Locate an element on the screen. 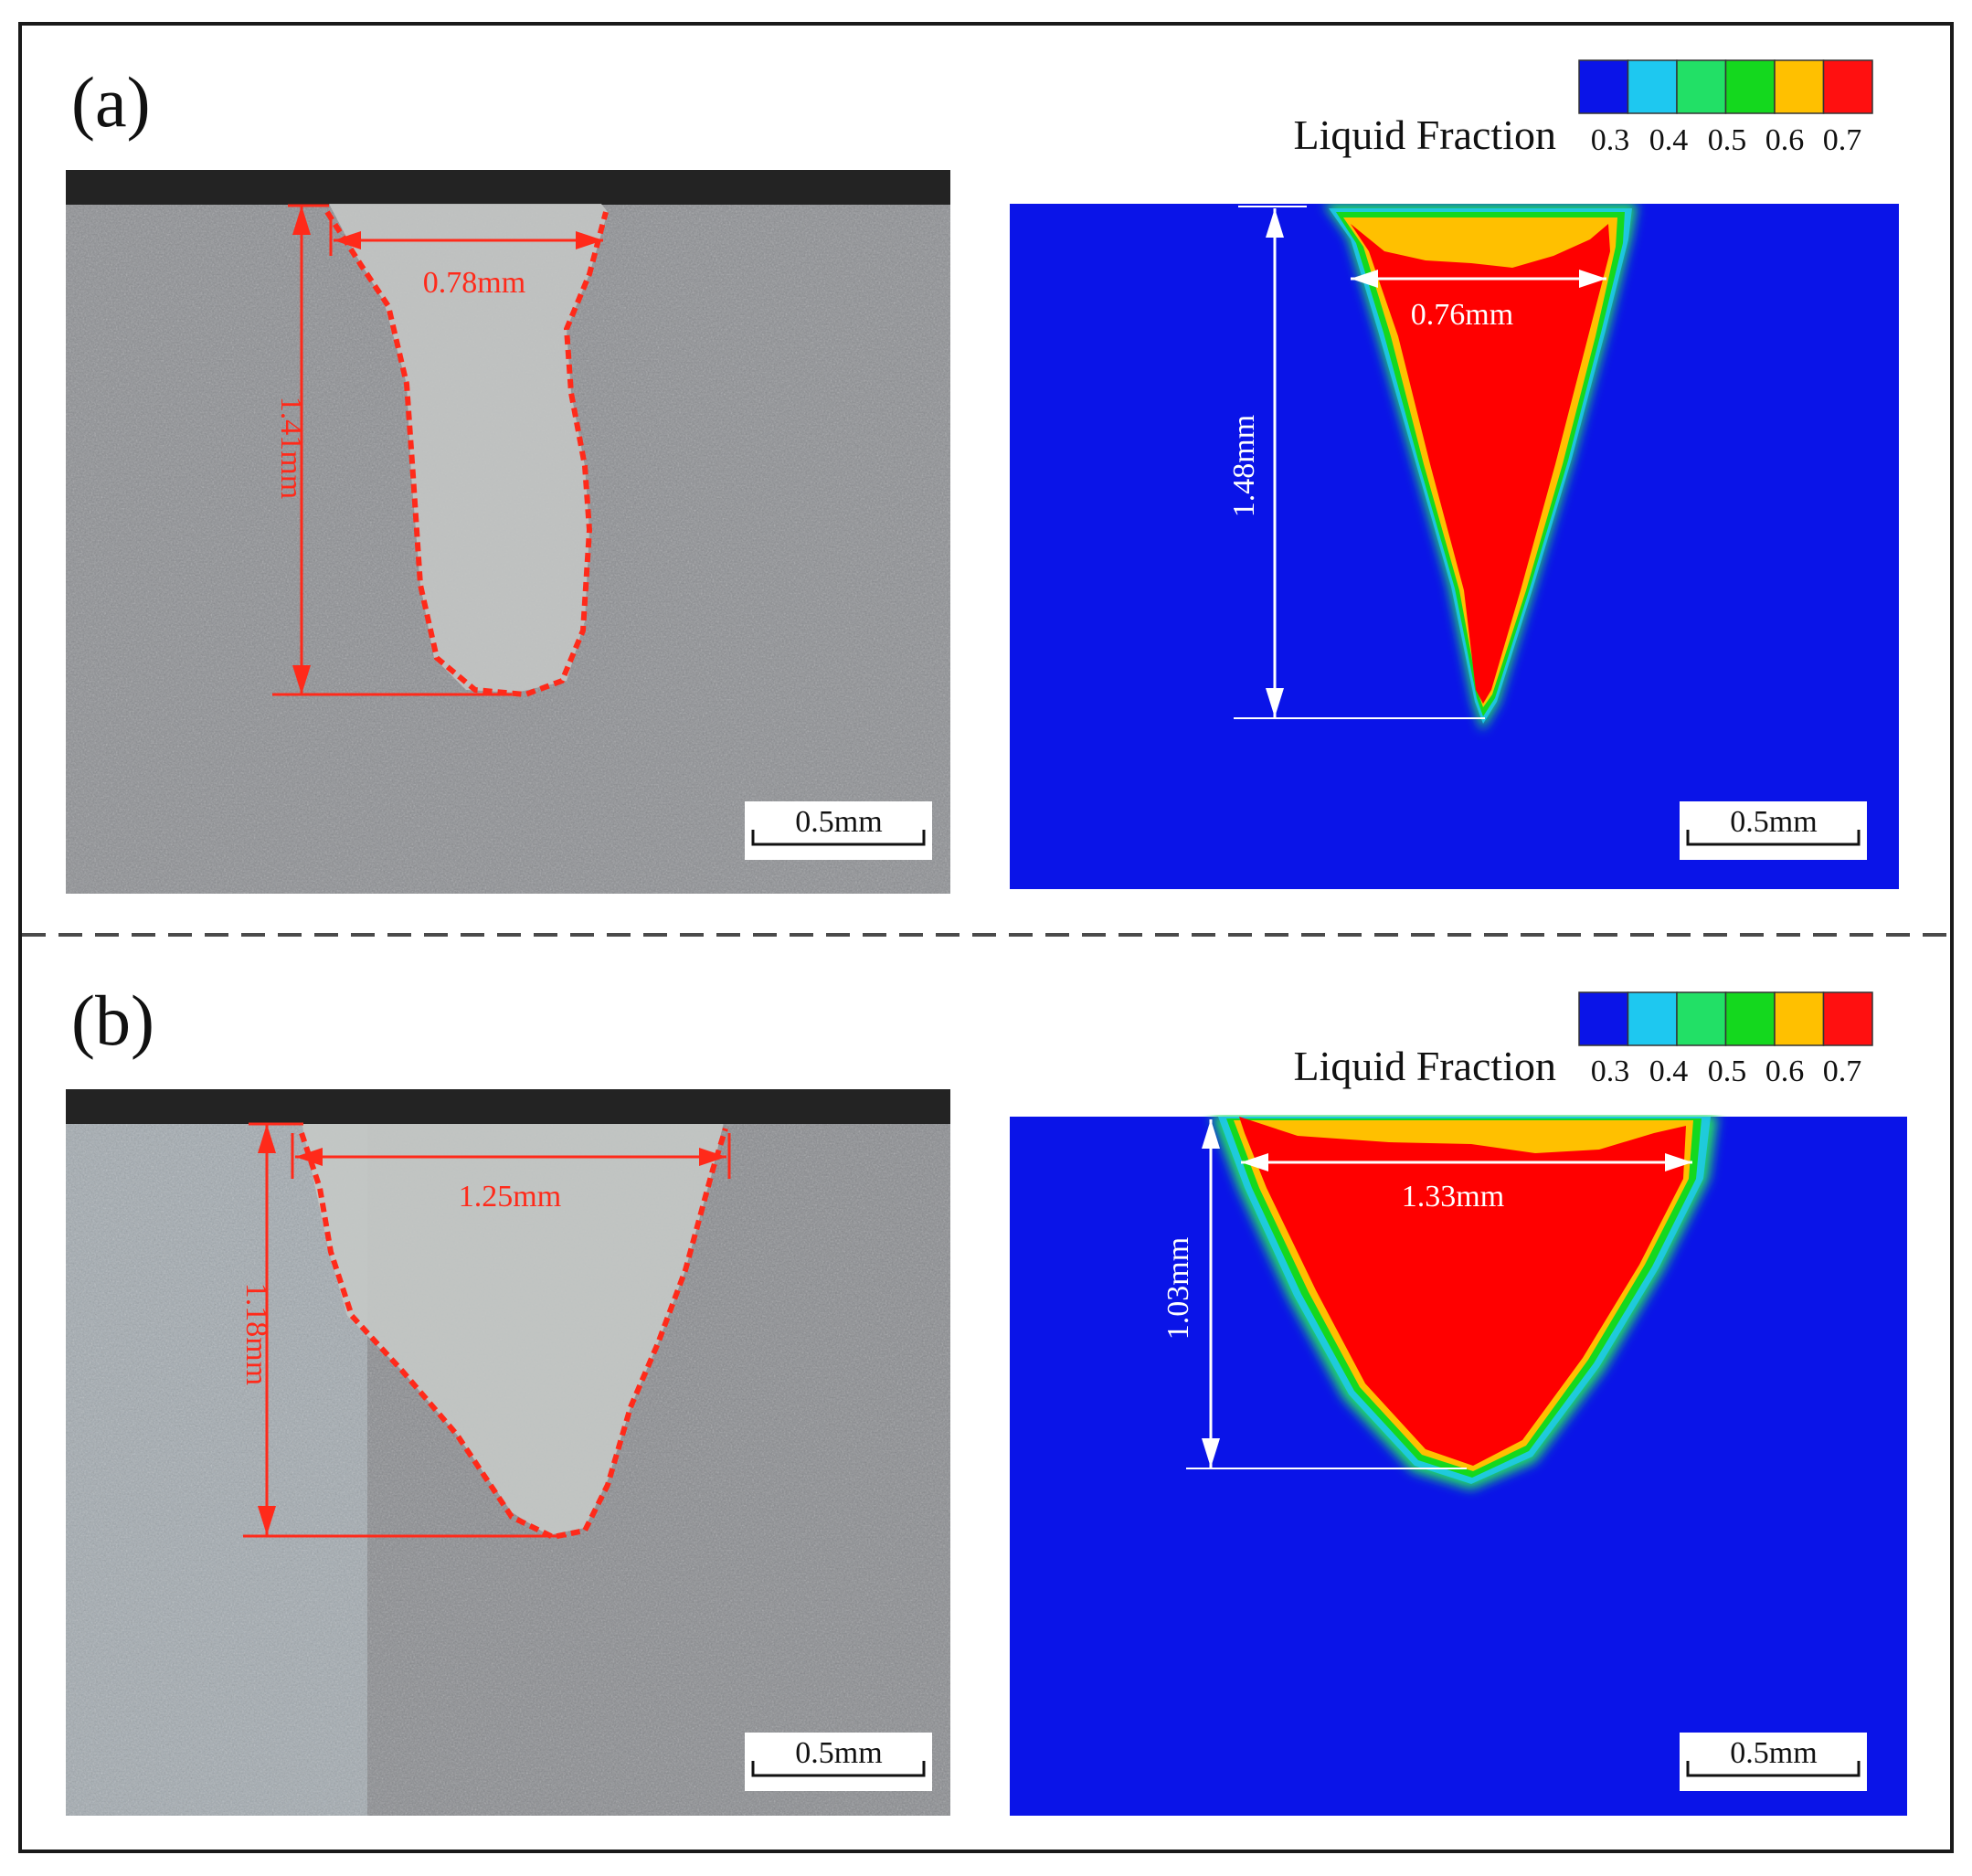  width-arrow-left-a is located at coordinates (347, 240).